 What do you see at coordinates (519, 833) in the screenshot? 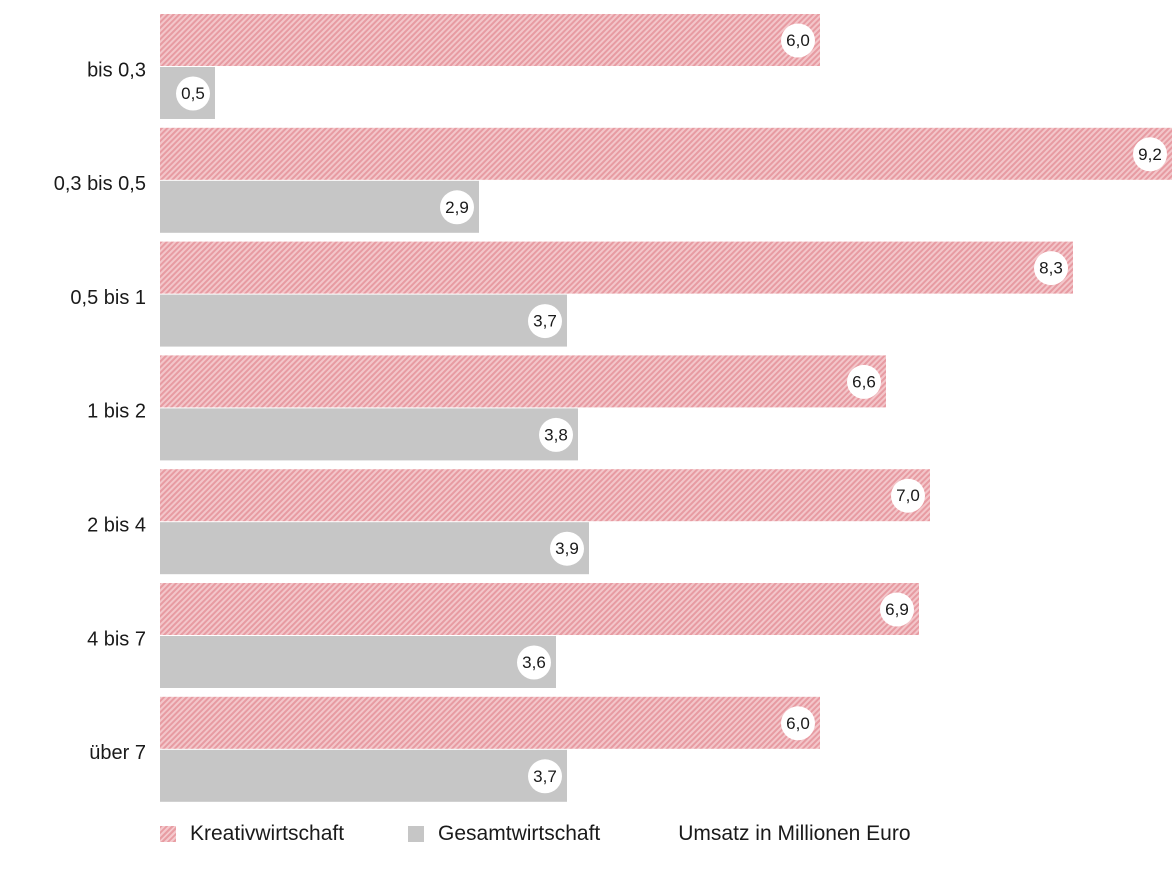
I see `legend-label-gesamtwirtschaft: Gesamtwirtschaft` at bounding box center [519, 833].